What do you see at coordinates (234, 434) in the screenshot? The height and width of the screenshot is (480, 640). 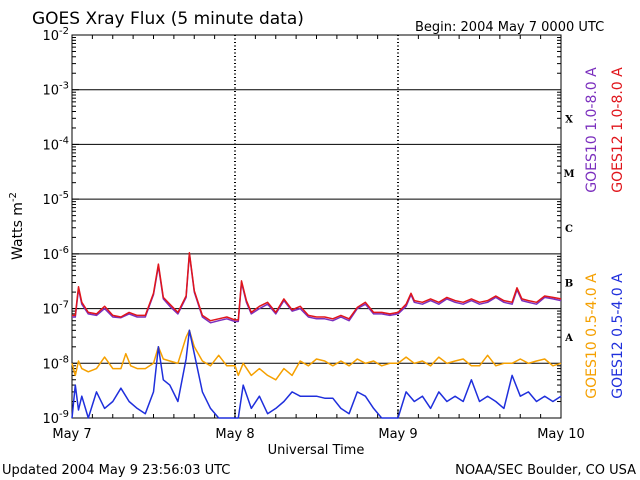 I see `x-tick-label: May 8` at bounding box center [234, 434].